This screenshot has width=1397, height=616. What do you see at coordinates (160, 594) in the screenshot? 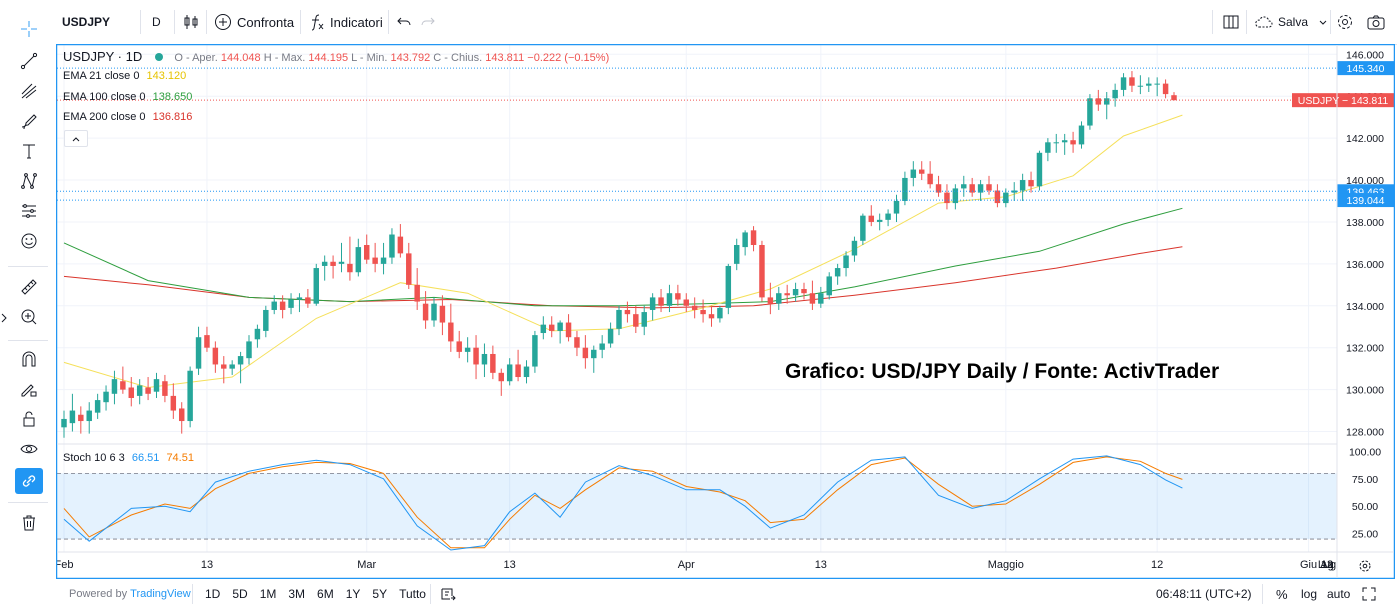
I see `brand-link: TradingView` at bounding box center [160, 594].